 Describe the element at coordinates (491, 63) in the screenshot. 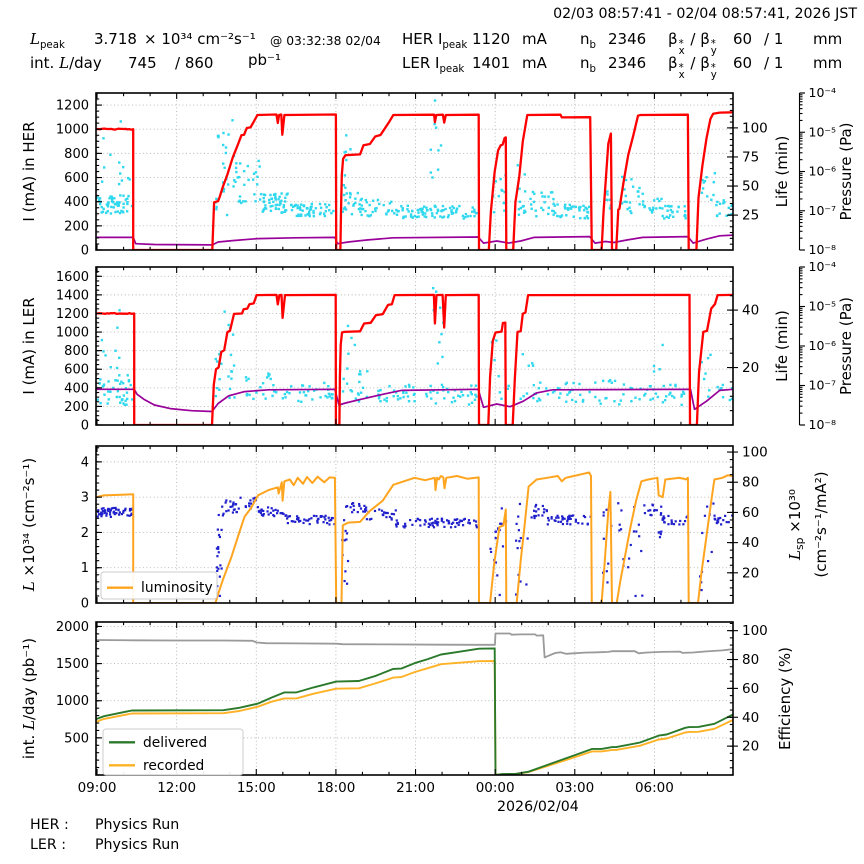

I see `ler-ipeak-value: 1401` at that location.